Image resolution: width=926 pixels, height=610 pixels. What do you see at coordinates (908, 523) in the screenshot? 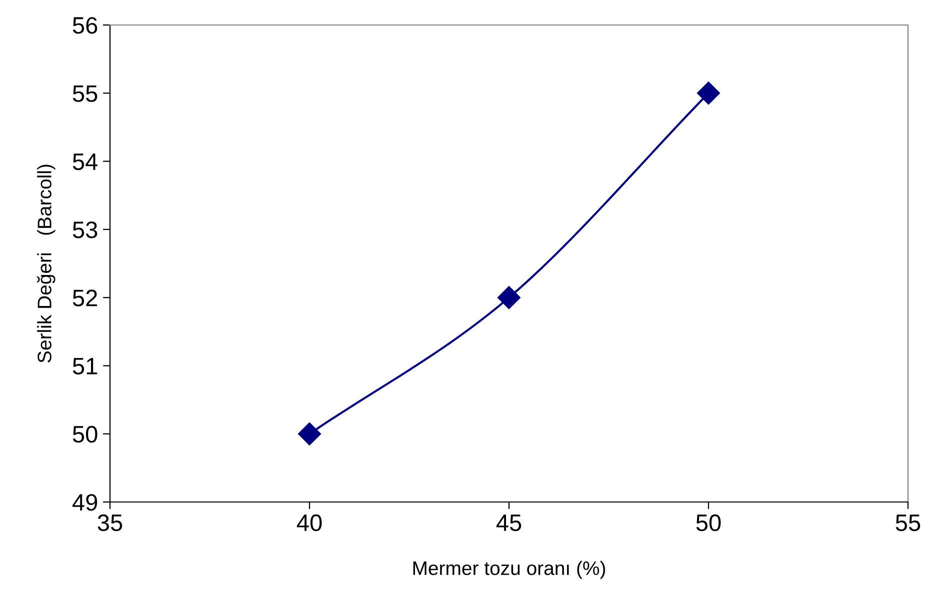
I see `x-tick-label: 55` at bounding box center [908, 523].